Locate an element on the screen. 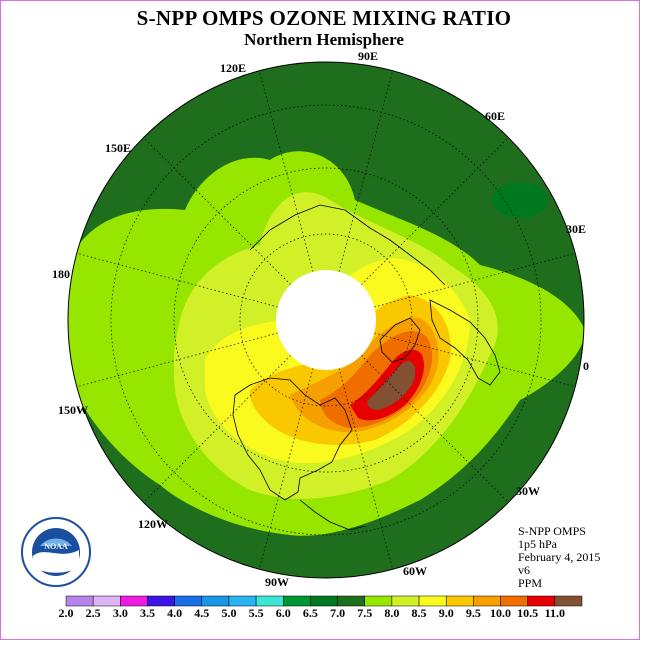  coast-greenland is located at coordinates (400, 340).